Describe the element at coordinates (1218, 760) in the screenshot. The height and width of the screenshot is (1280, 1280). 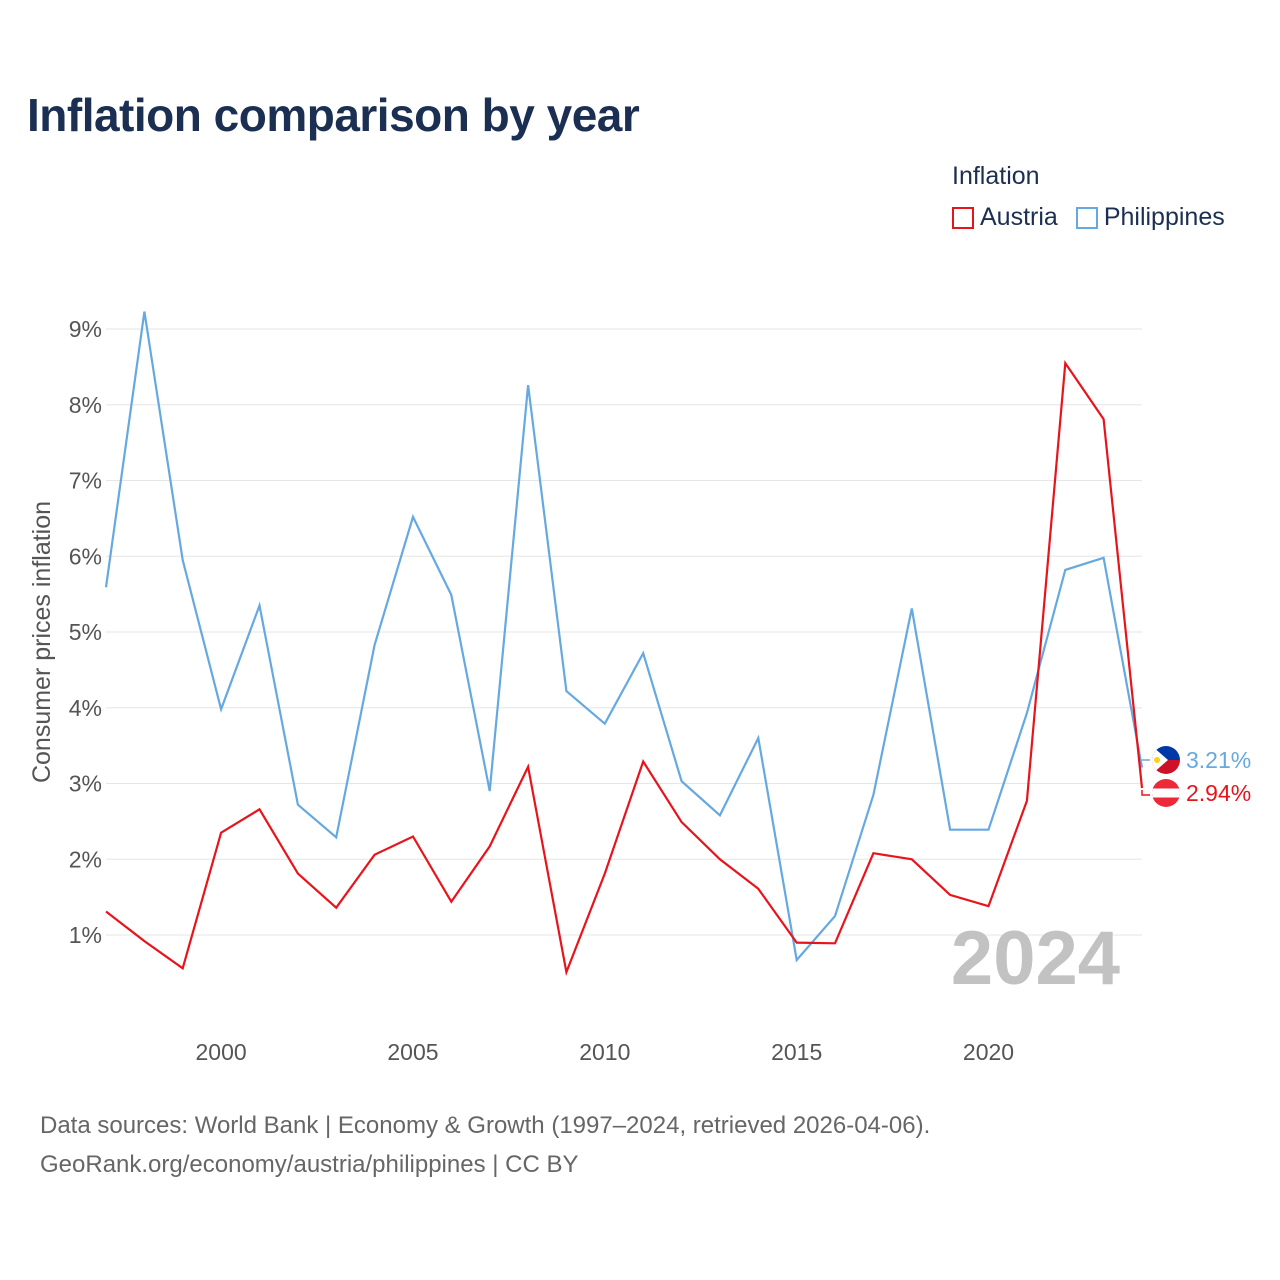
I see `philippines-end-label: 3.21%` at that location.